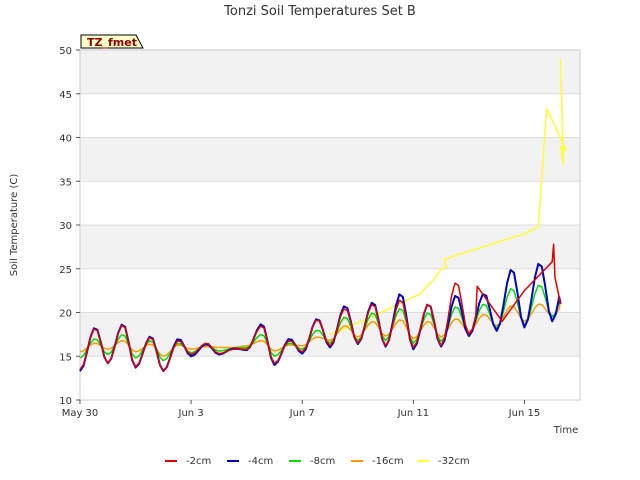 The image size is (640, 480). Describe the element at coordinates (80, 413) in the screenshot. I see `x-tick-label: May 30` at that location.